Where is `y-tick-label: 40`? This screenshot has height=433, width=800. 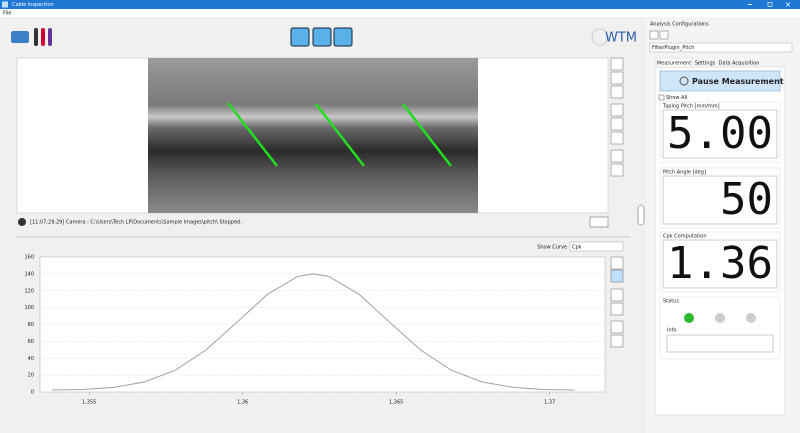
y-tick-label: 40 is located at coordinates (31, 359).